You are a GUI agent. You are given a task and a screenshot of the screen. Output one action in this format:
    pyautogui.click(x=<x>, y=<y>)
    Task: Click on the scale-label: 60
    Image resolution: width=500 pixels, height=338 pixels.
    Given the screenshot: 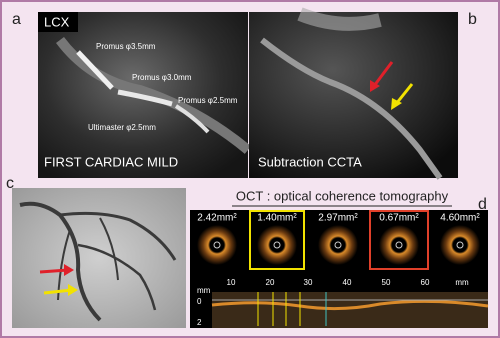 What is the action you would take?
    pyautogui.click(x=425, y=282)
    